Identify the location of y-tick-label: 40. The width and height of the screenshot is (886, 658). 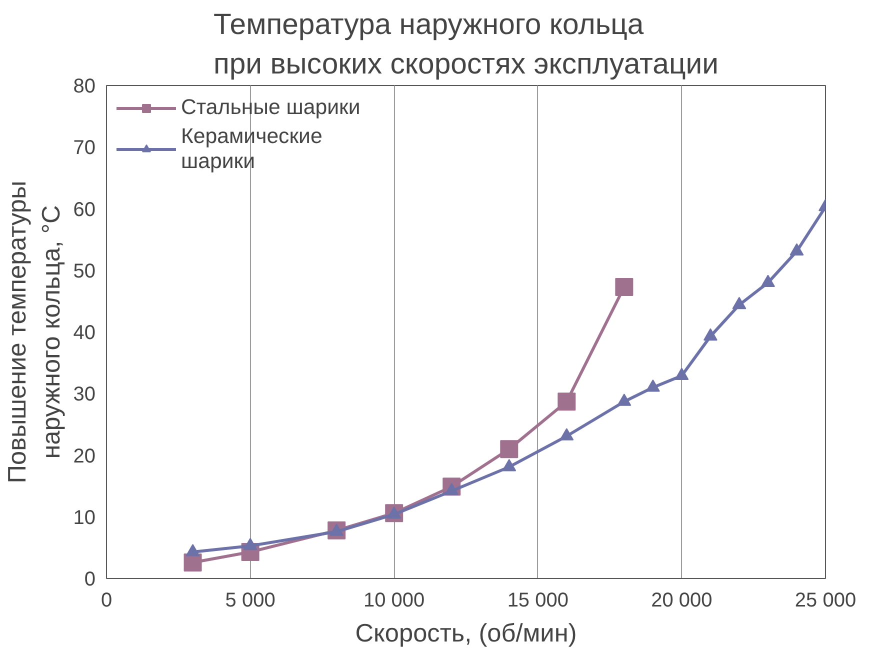
(84, 333).